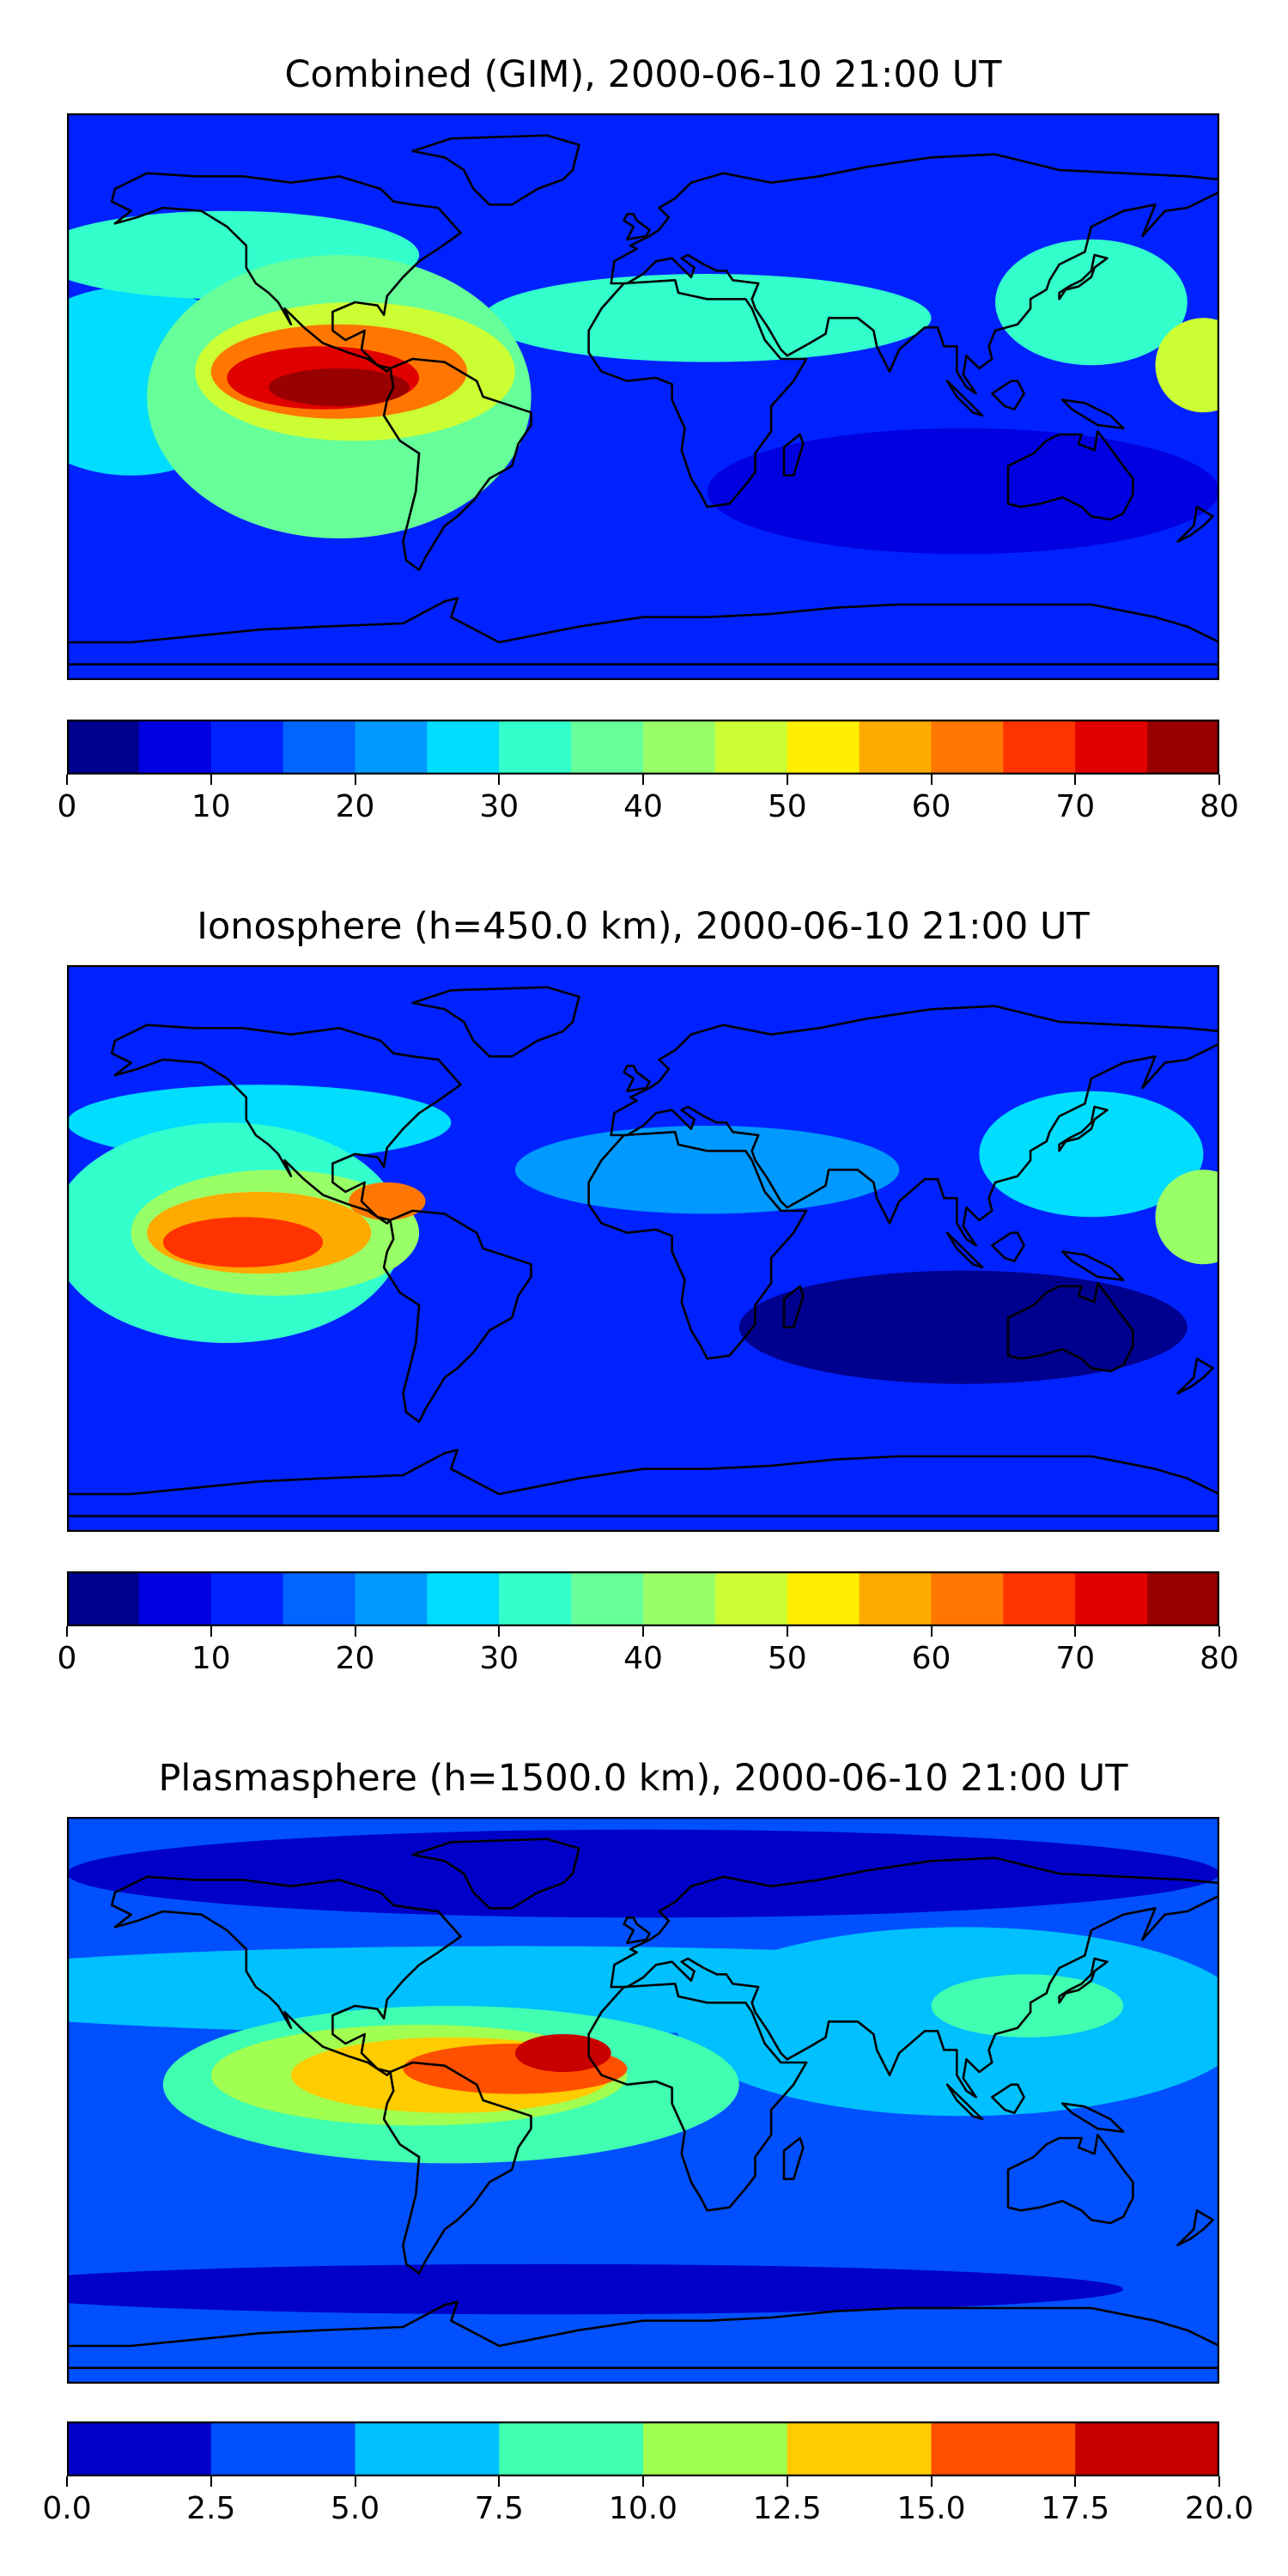 The height and width of the screenshot is (2576, 1288). What do you see at coordinates (457, 2168) in the screenshot?
I see `south-america-coast` at bounding box center [457, 2168].